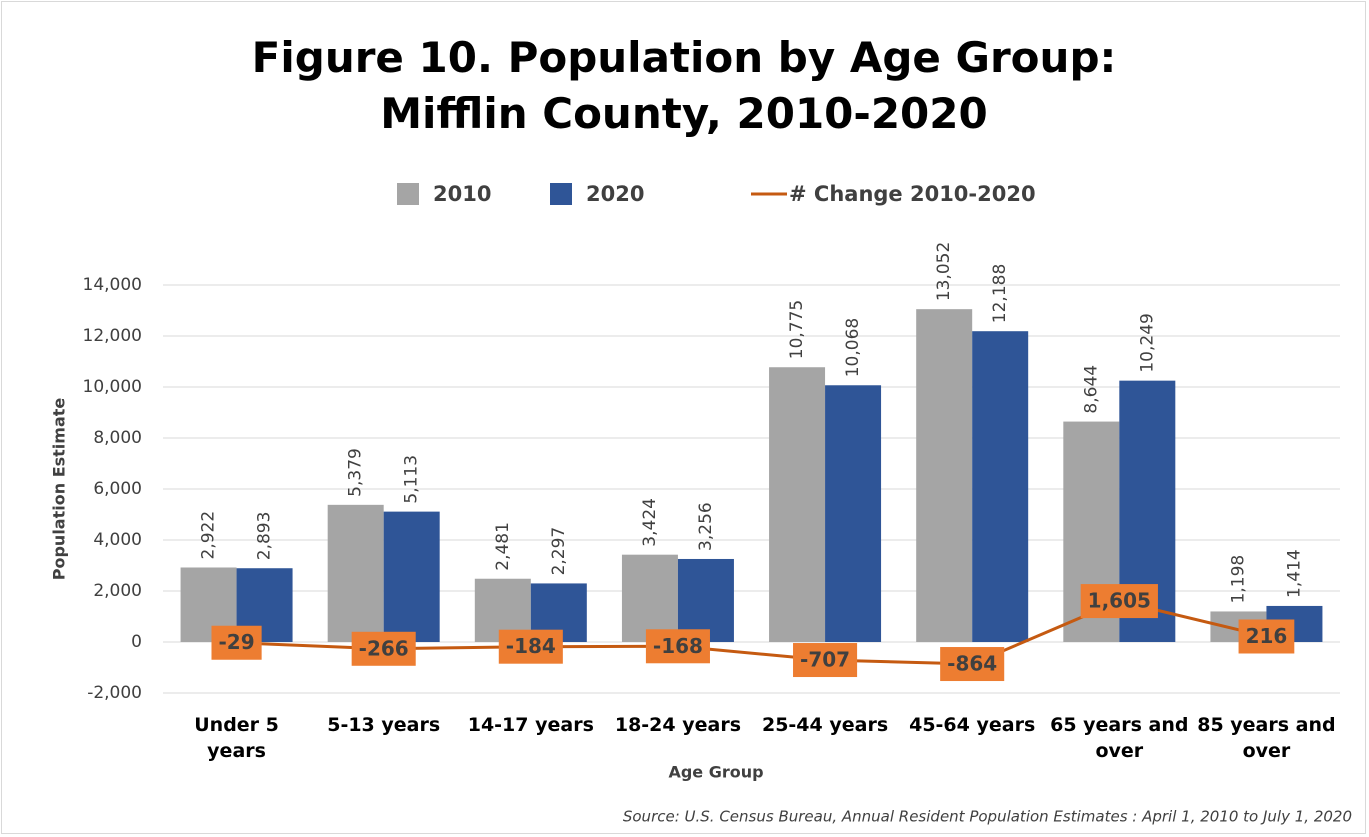 The width and height of the screenshot is (1369, 837). I want to click on data-label: 216, so click(1267, 636).